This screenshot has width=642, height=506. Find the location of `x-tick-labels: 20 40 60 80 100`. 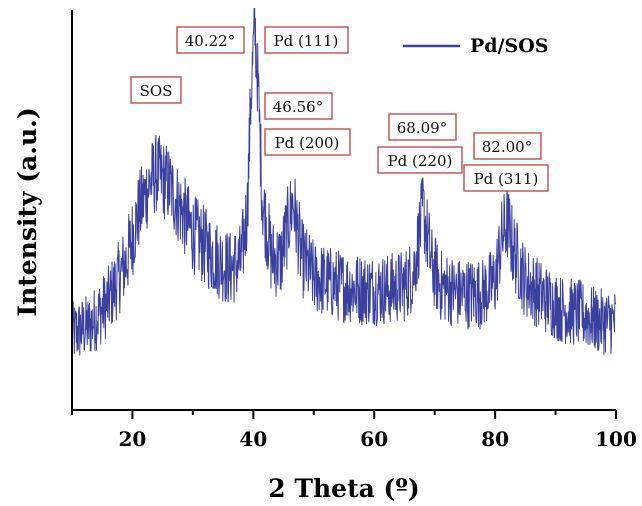

x-tick-labels: 20 40 60 80 100 is located at coordinates (378, 439).